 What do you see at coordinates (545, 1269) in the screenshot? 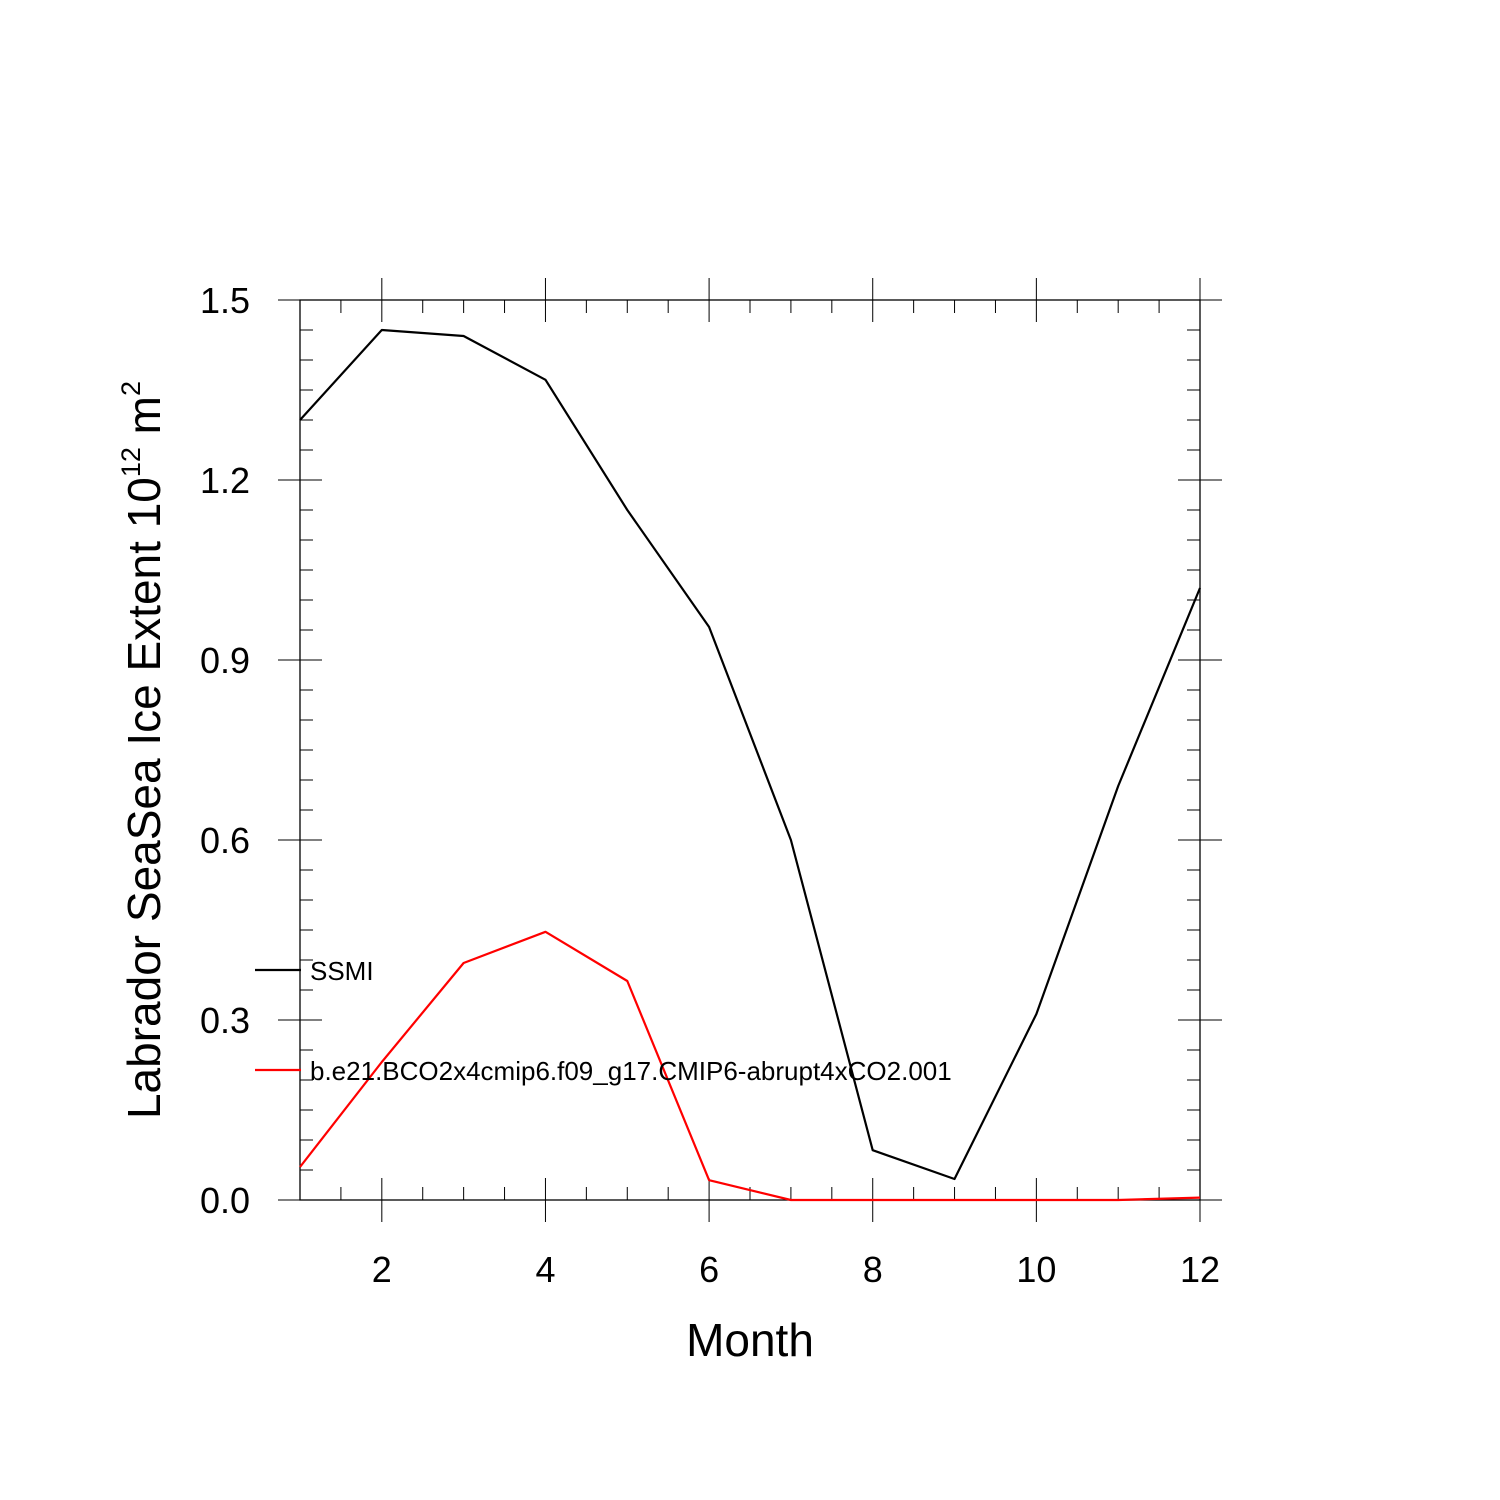
I see `x-tick-label: 4` at bounding box center [545, 1269].